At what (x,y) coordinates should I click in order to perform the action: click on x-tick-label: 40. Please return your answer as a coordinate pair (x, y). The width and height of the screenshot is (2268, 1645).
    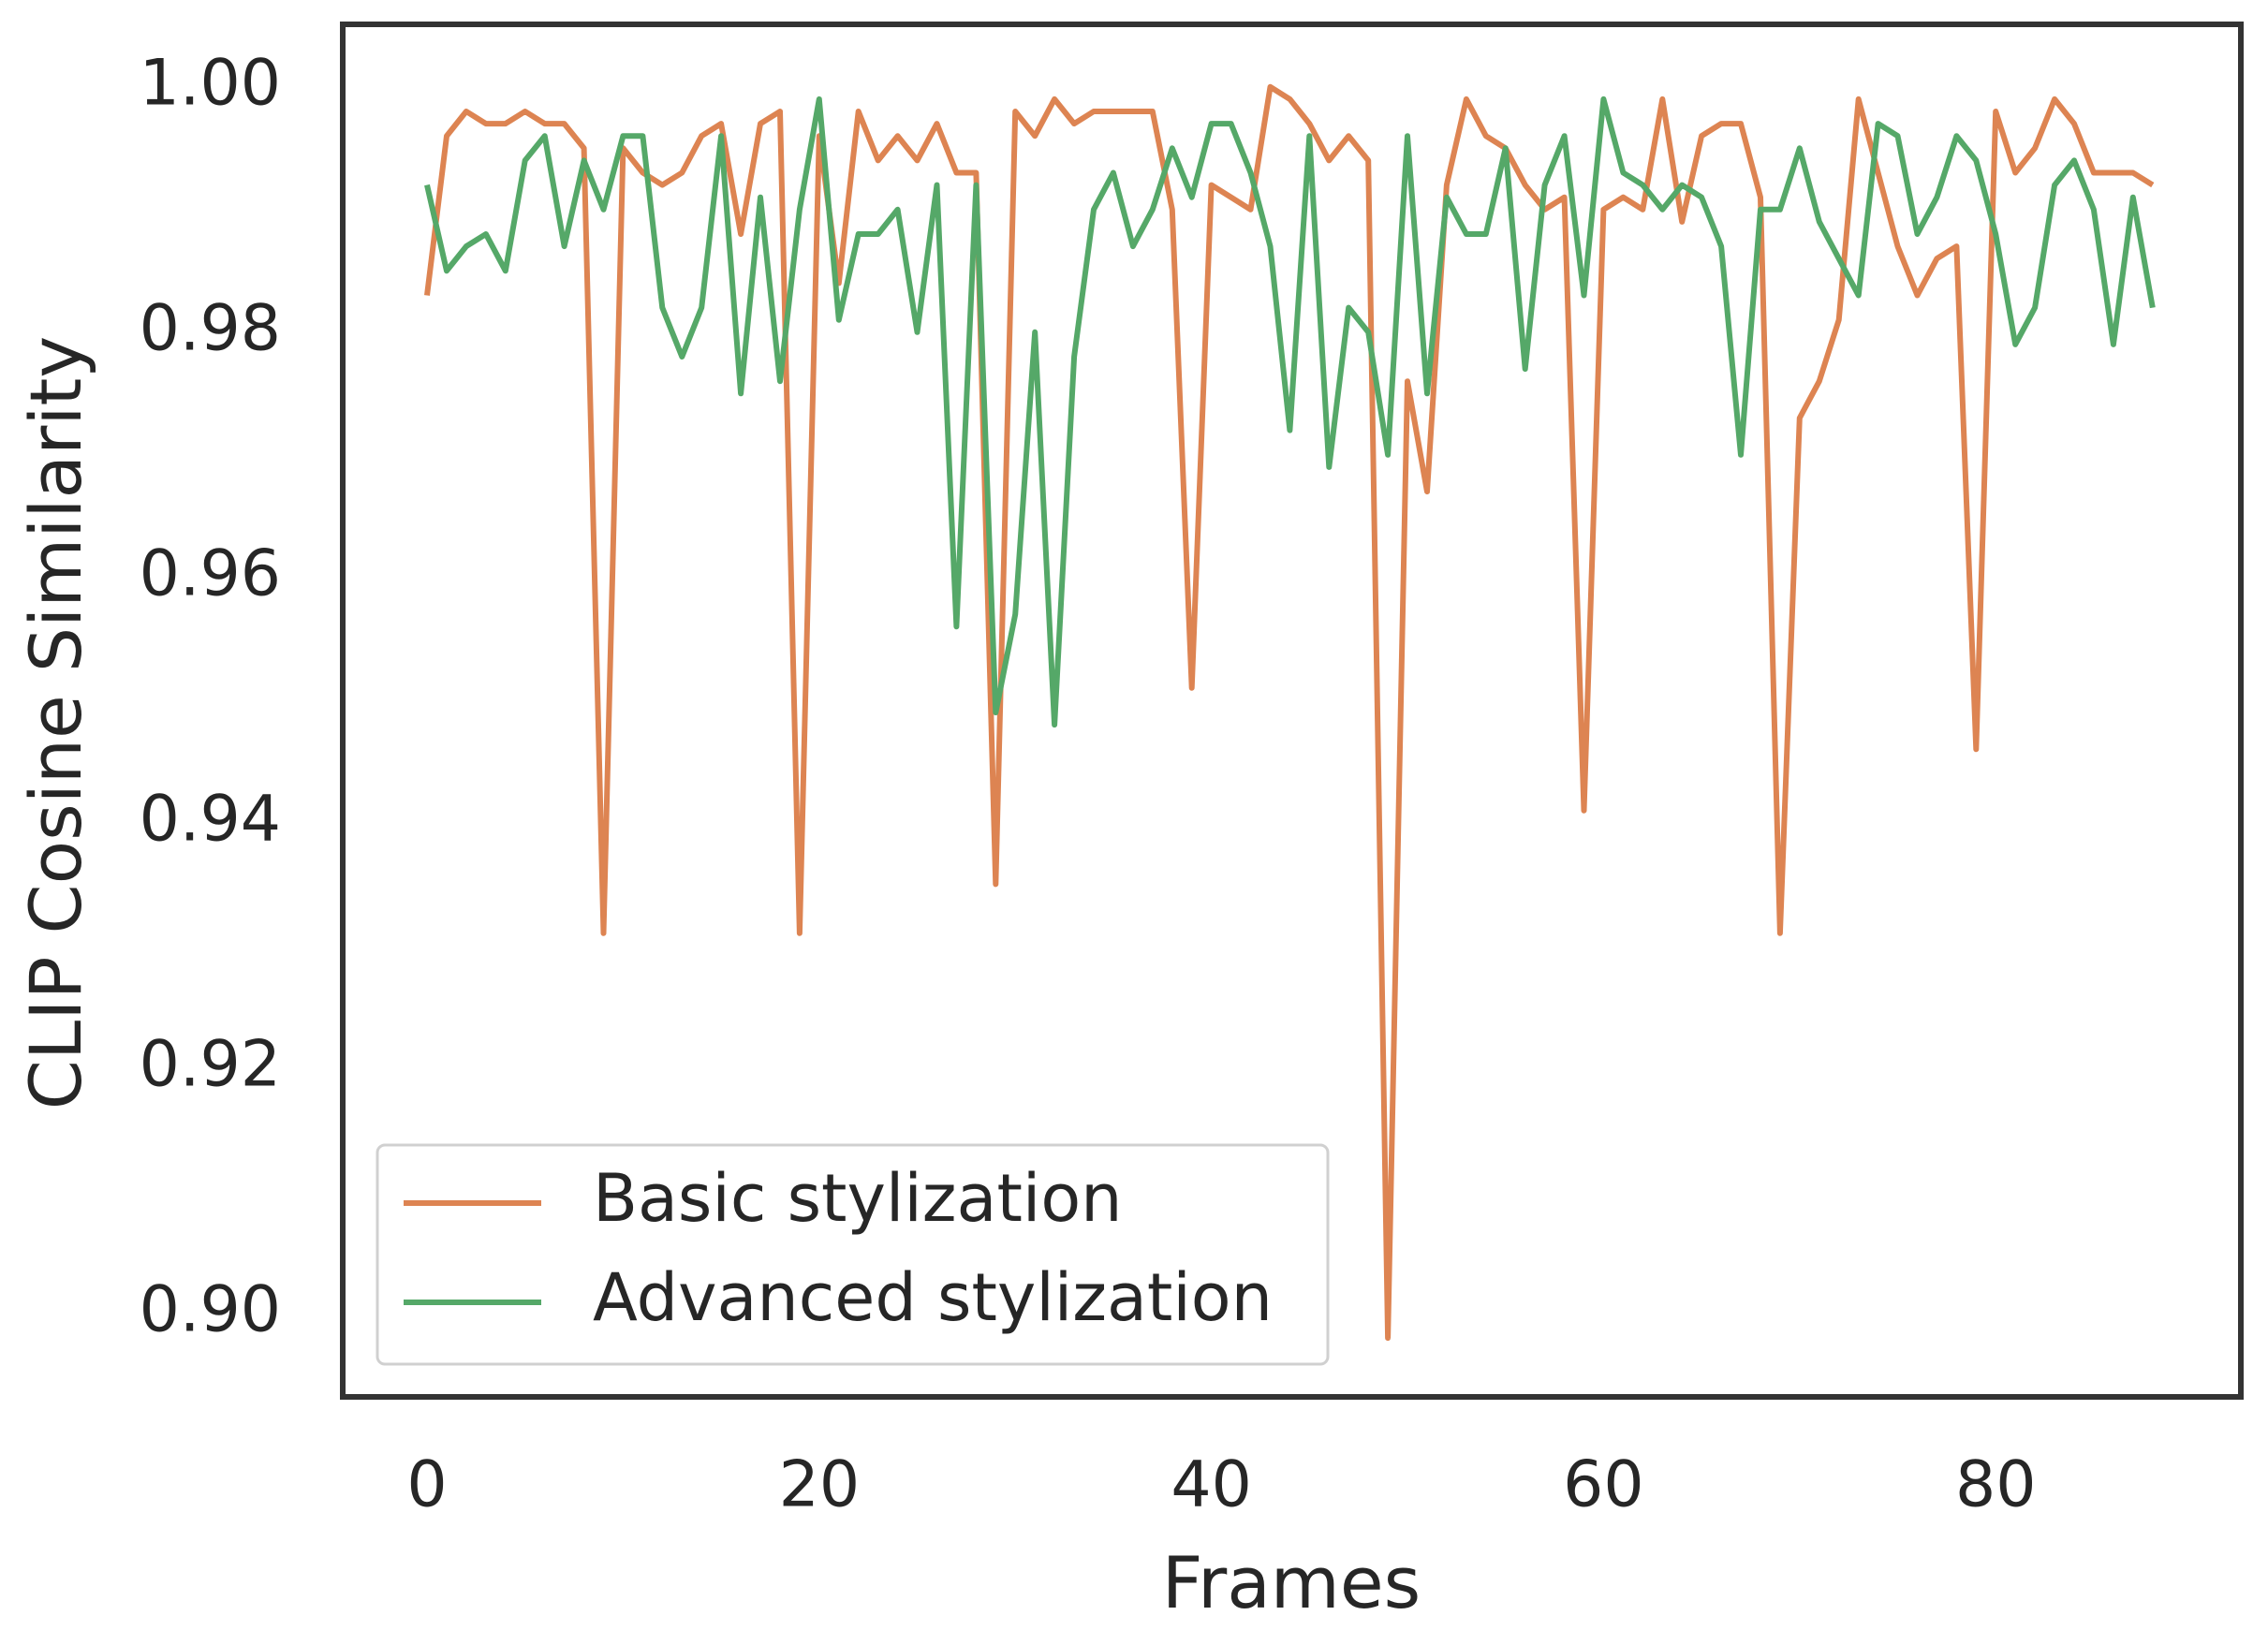
    Looking at the image, I should click on (1211, 1485).